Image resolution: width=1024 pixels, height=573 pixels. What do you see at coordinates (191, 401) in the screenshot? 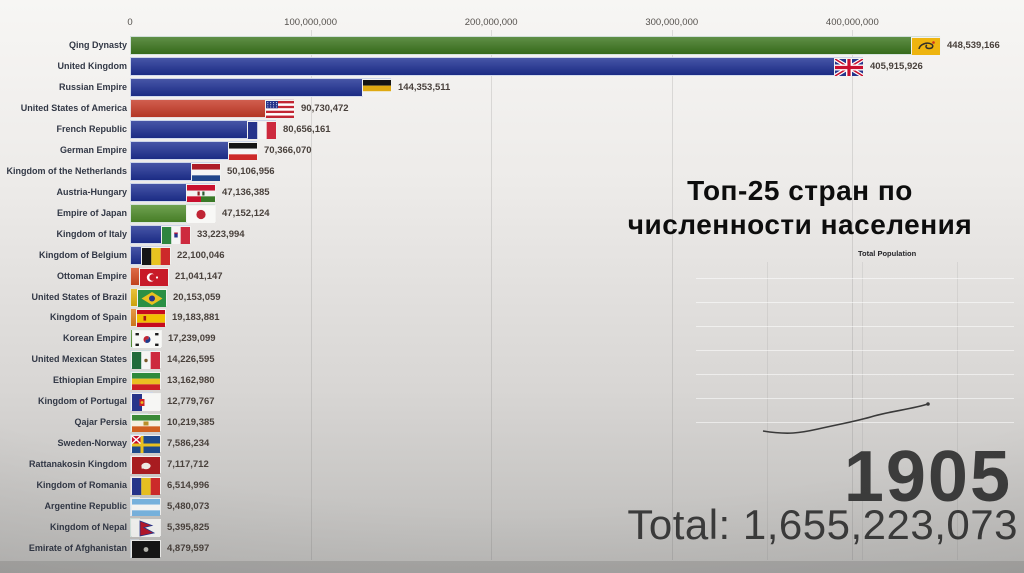
I see `population-value: 12,779,767` at bounding box center [191, 401].